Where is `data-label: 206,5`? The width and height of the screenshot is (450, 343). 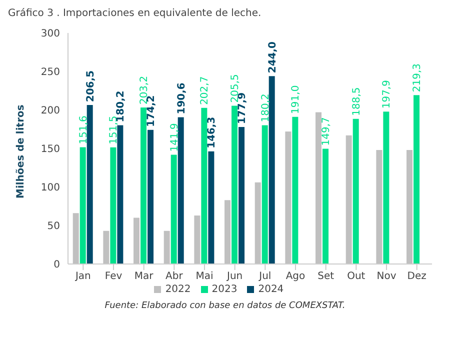
data-label: 206,5 is located at coordinates (90, 86).